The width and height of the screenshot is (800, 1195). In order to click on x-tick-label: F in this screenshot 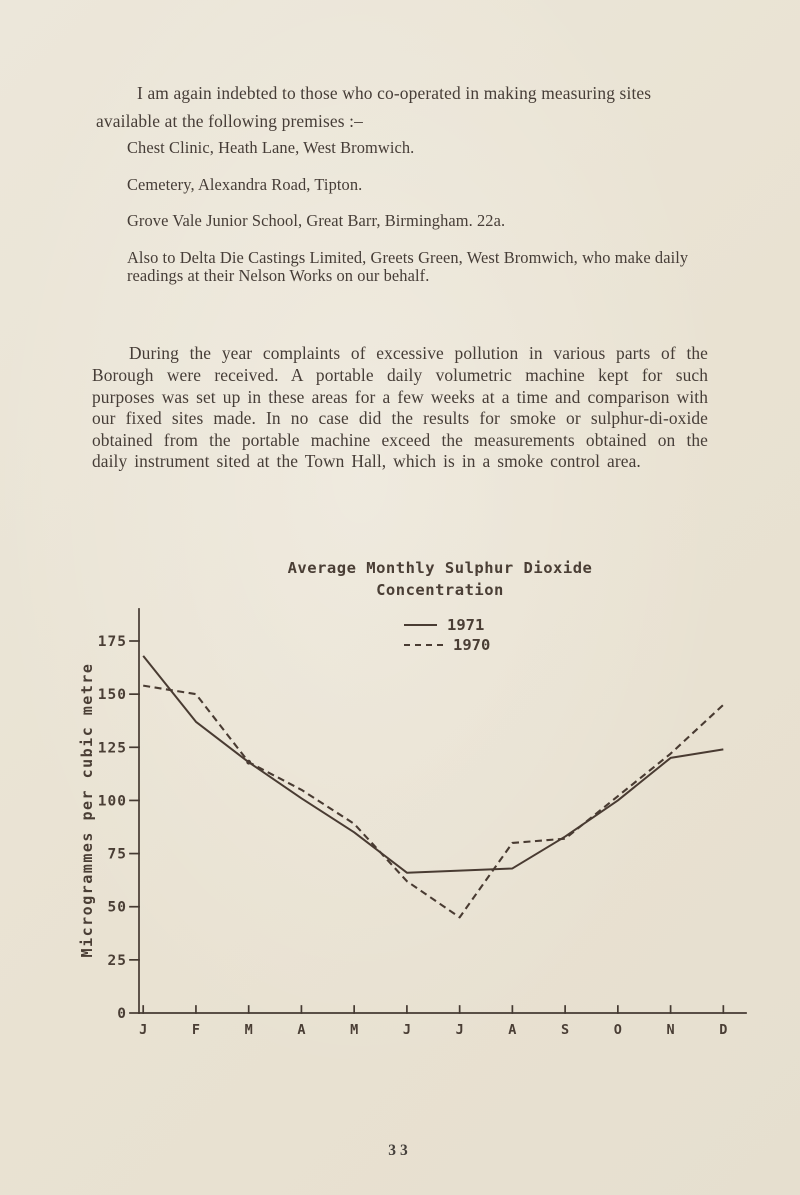, I will do `click(196, 1030)`.